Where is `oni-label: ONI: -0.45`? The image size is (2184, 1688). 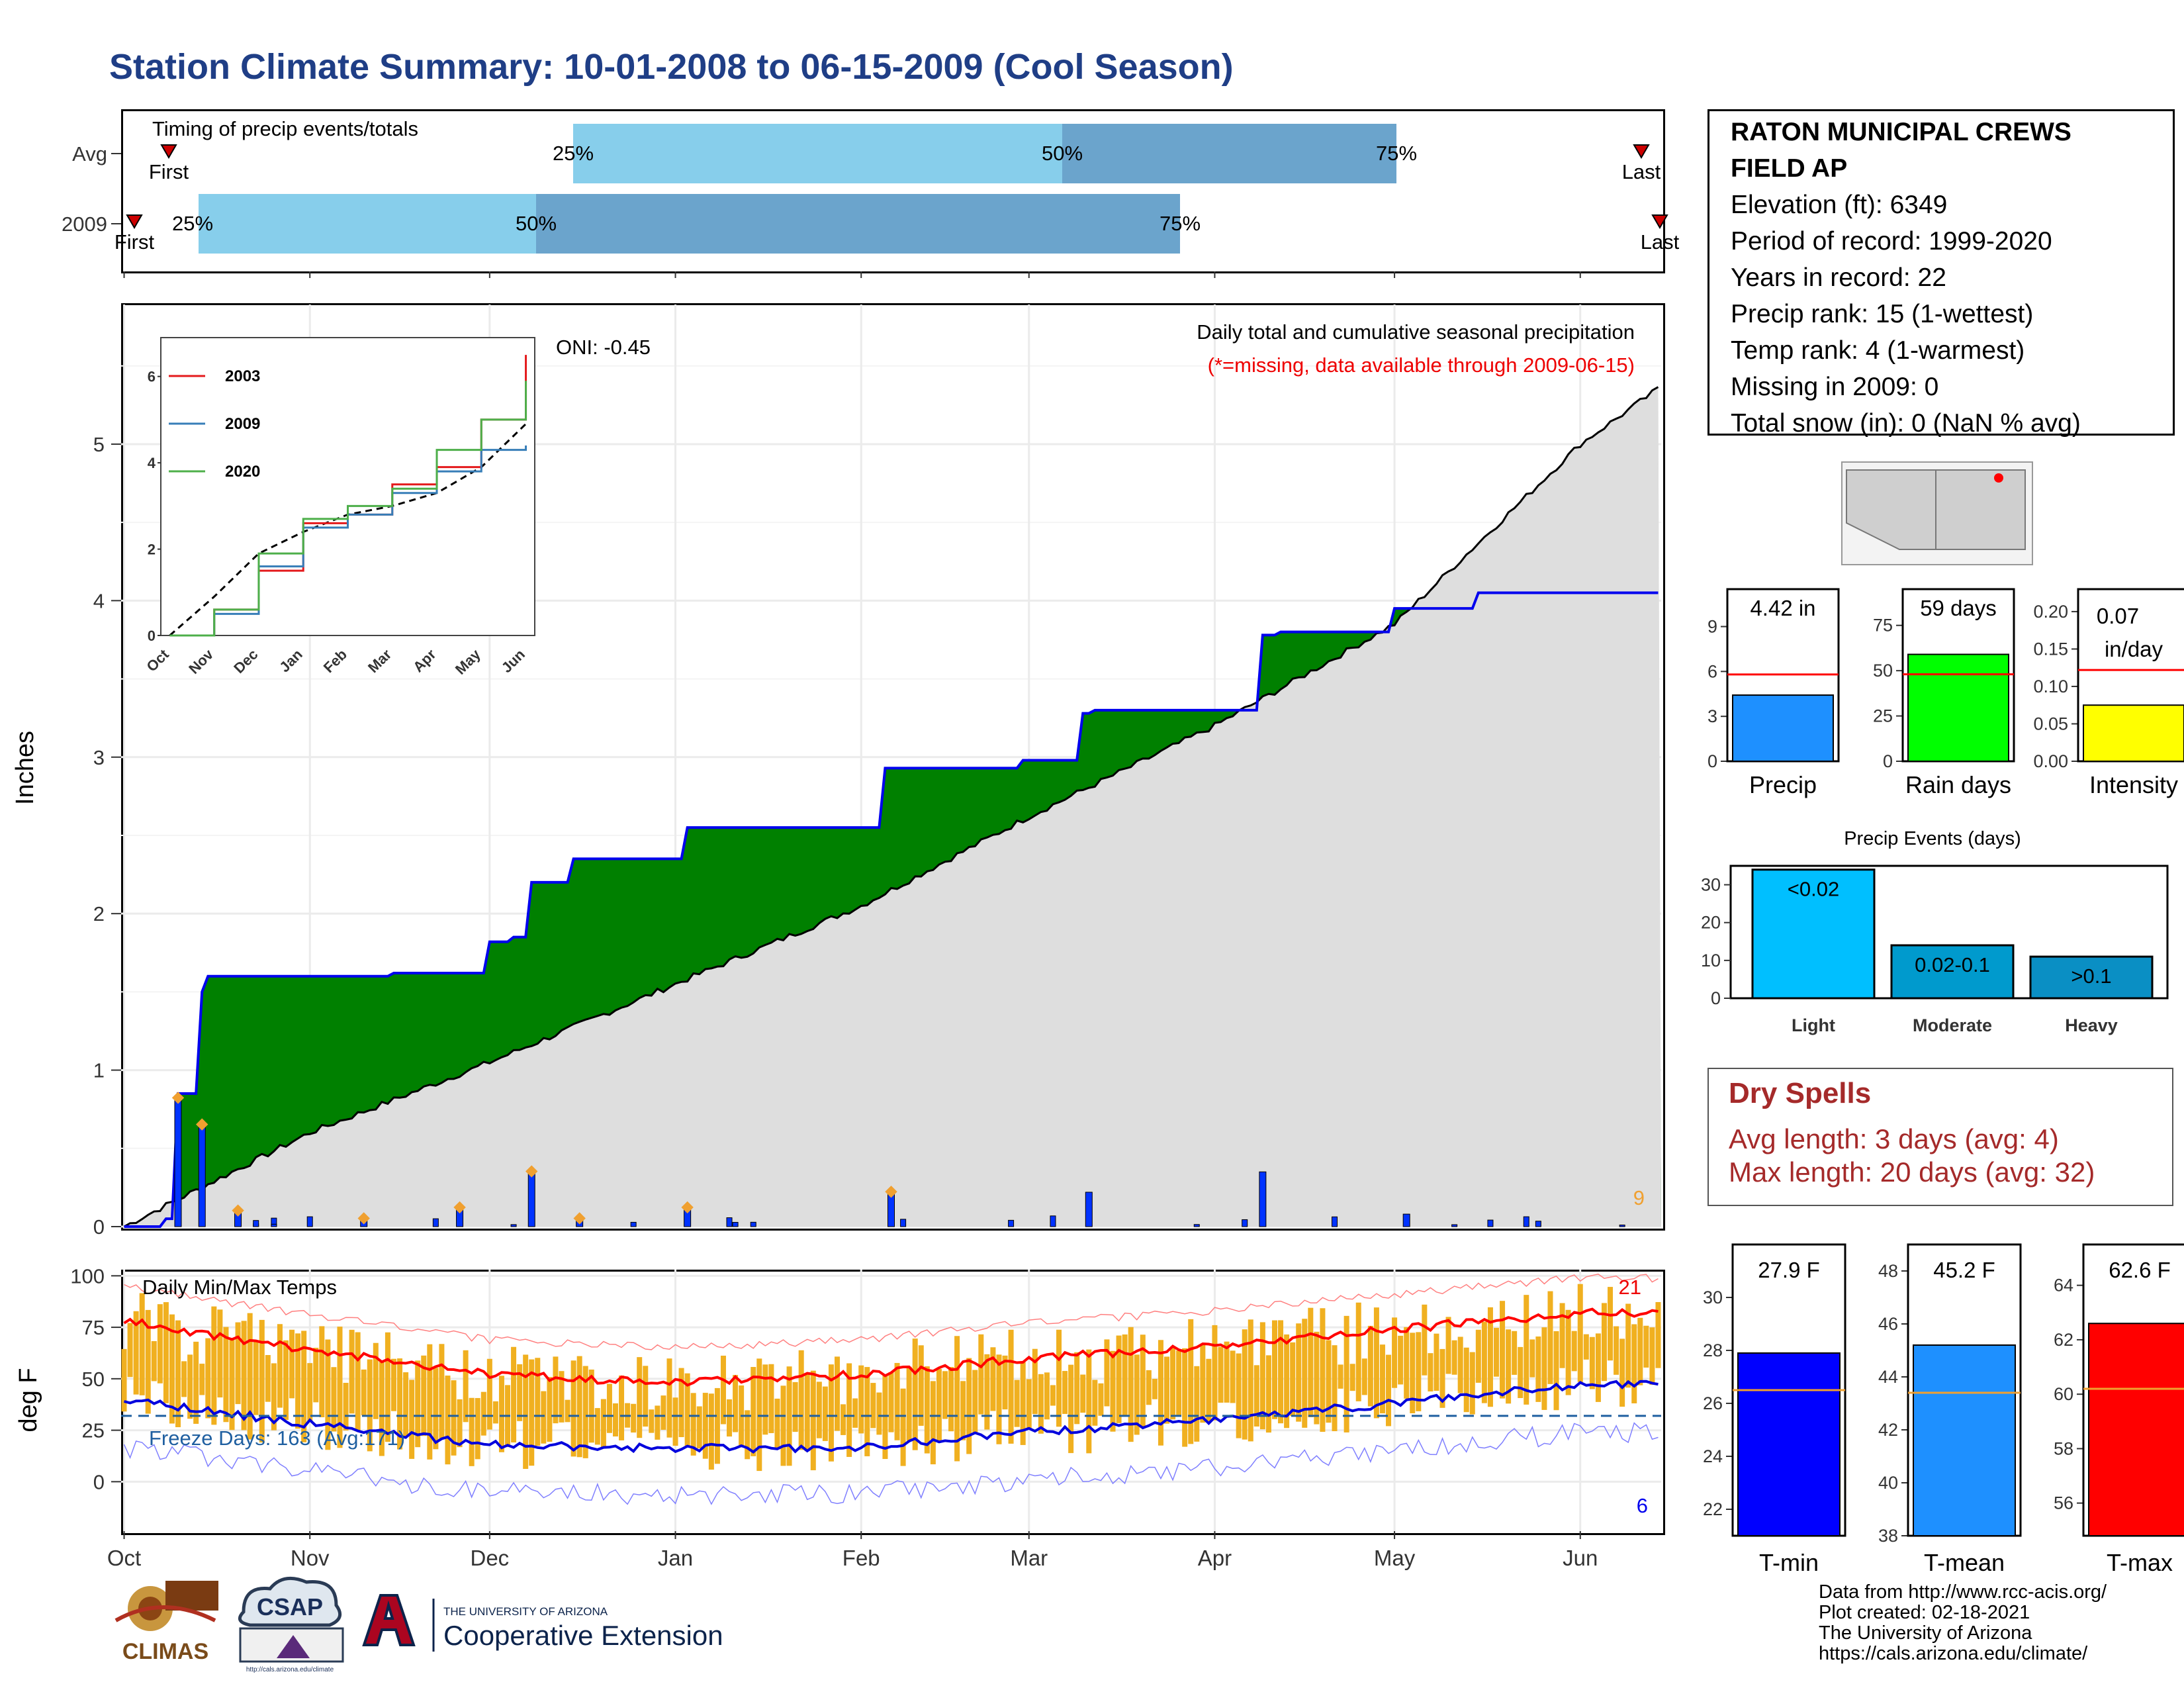 oni-label: ONI: -0.45 is located at coordinates (603, 347).